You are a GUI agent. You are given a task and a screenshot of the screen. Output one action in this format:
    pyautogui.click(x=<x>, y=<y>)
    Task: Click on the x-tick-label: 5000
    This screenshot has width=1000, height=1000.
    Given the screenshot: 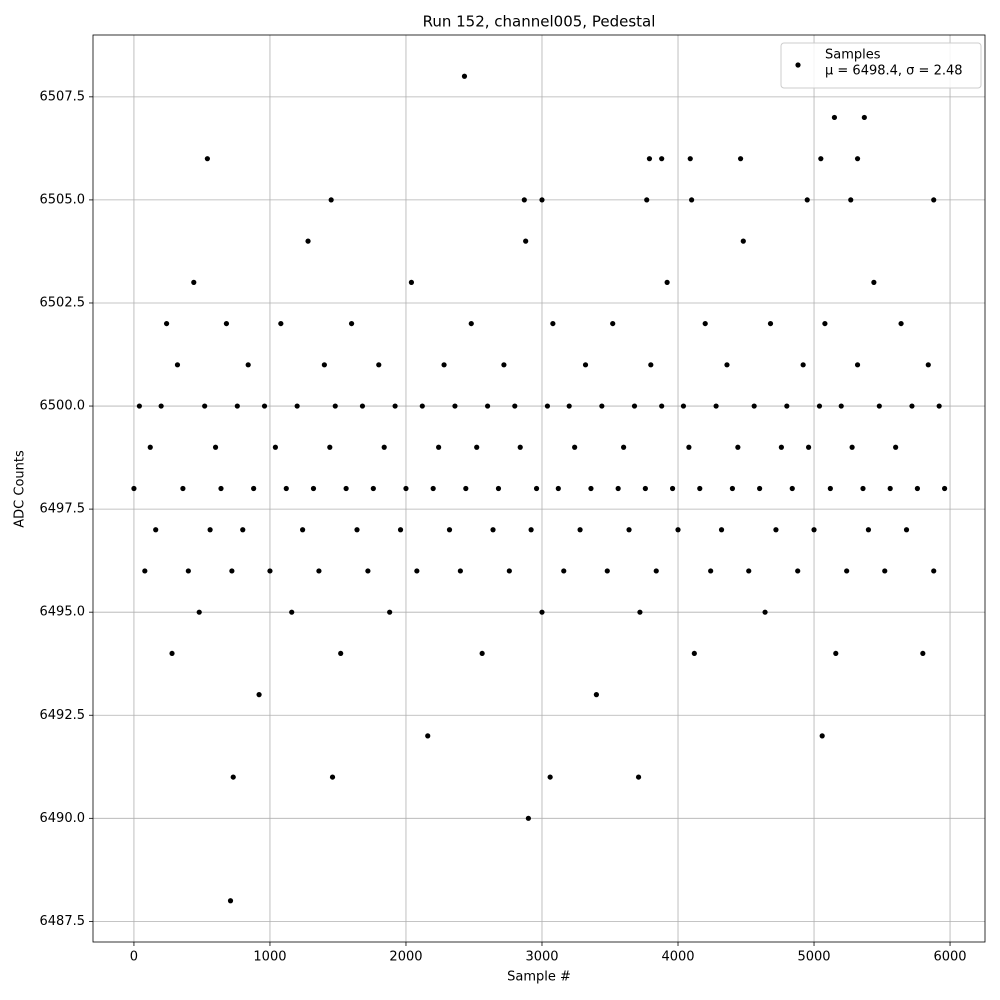 What is the action you would take?
    pyautogui.click(x=813, y=957)
    